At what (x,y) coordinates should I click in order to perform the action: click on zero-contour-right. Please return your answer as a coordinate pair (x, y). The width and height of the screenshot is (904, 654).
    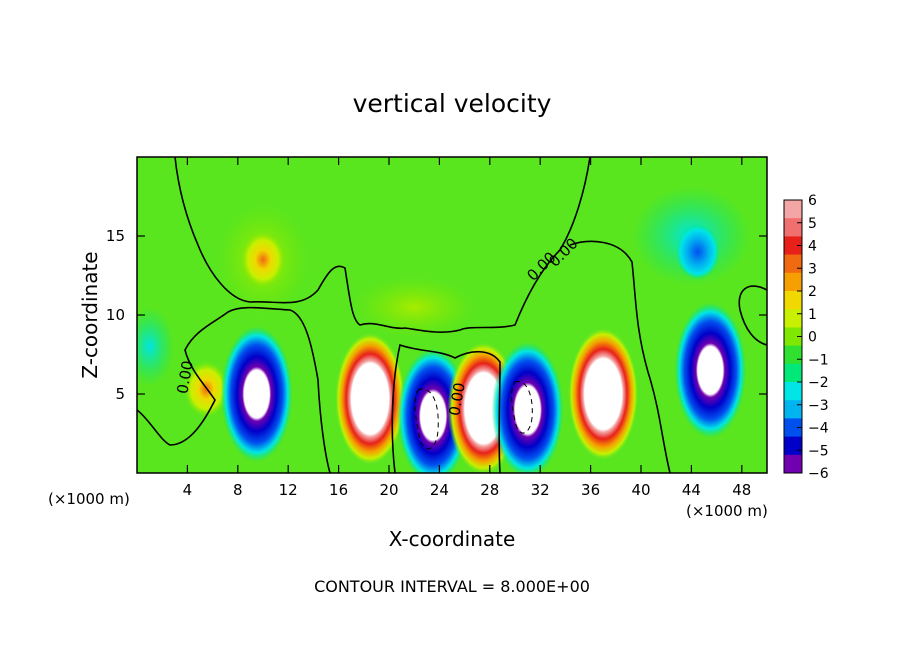
    Looking at the image, I should click on (620, 356).